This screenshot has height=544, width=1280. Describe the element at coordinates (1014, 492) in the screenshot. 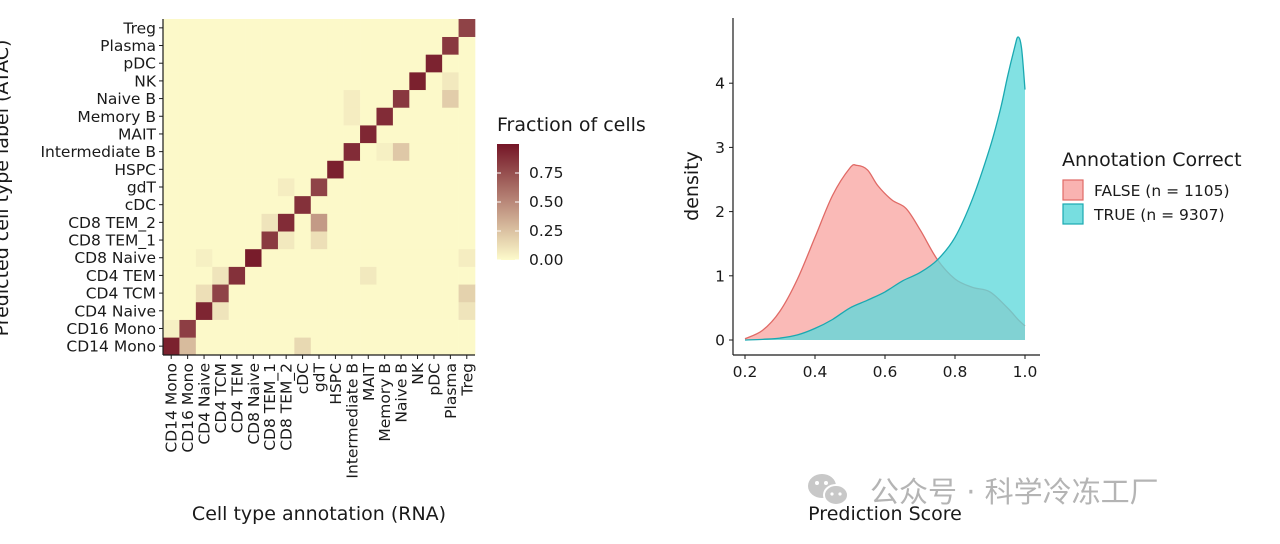

I see `watermark-text: 公众号 · 科学冷冻工厂` at that location.